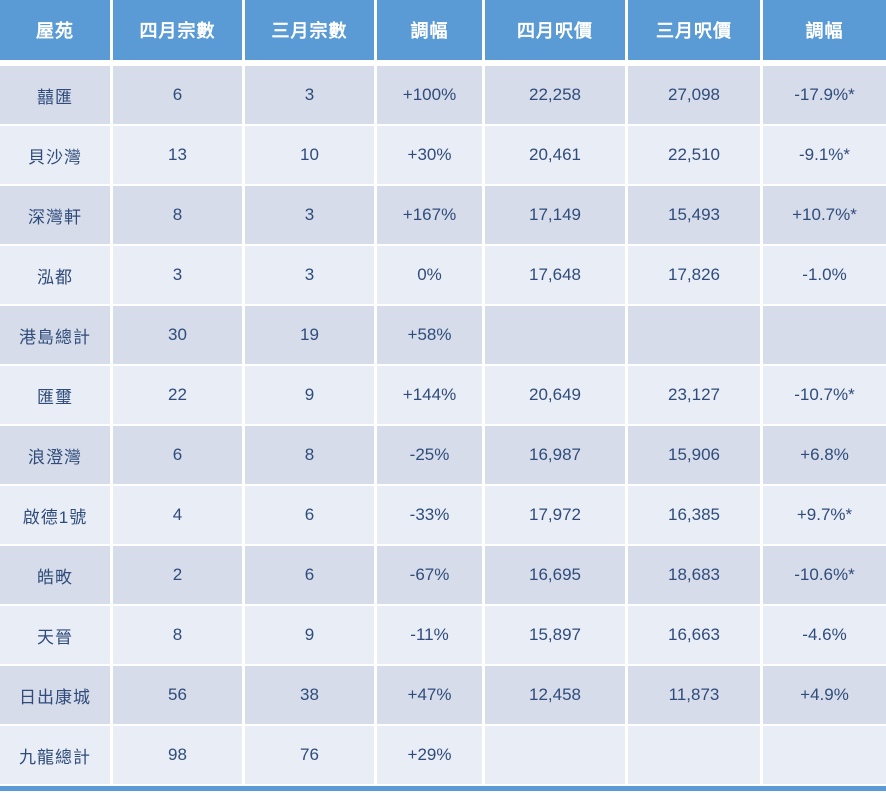  Describe the element at coordinates (824, 216) in the screenshot. I see `psf-change-cell: +10.7%*` at that location.